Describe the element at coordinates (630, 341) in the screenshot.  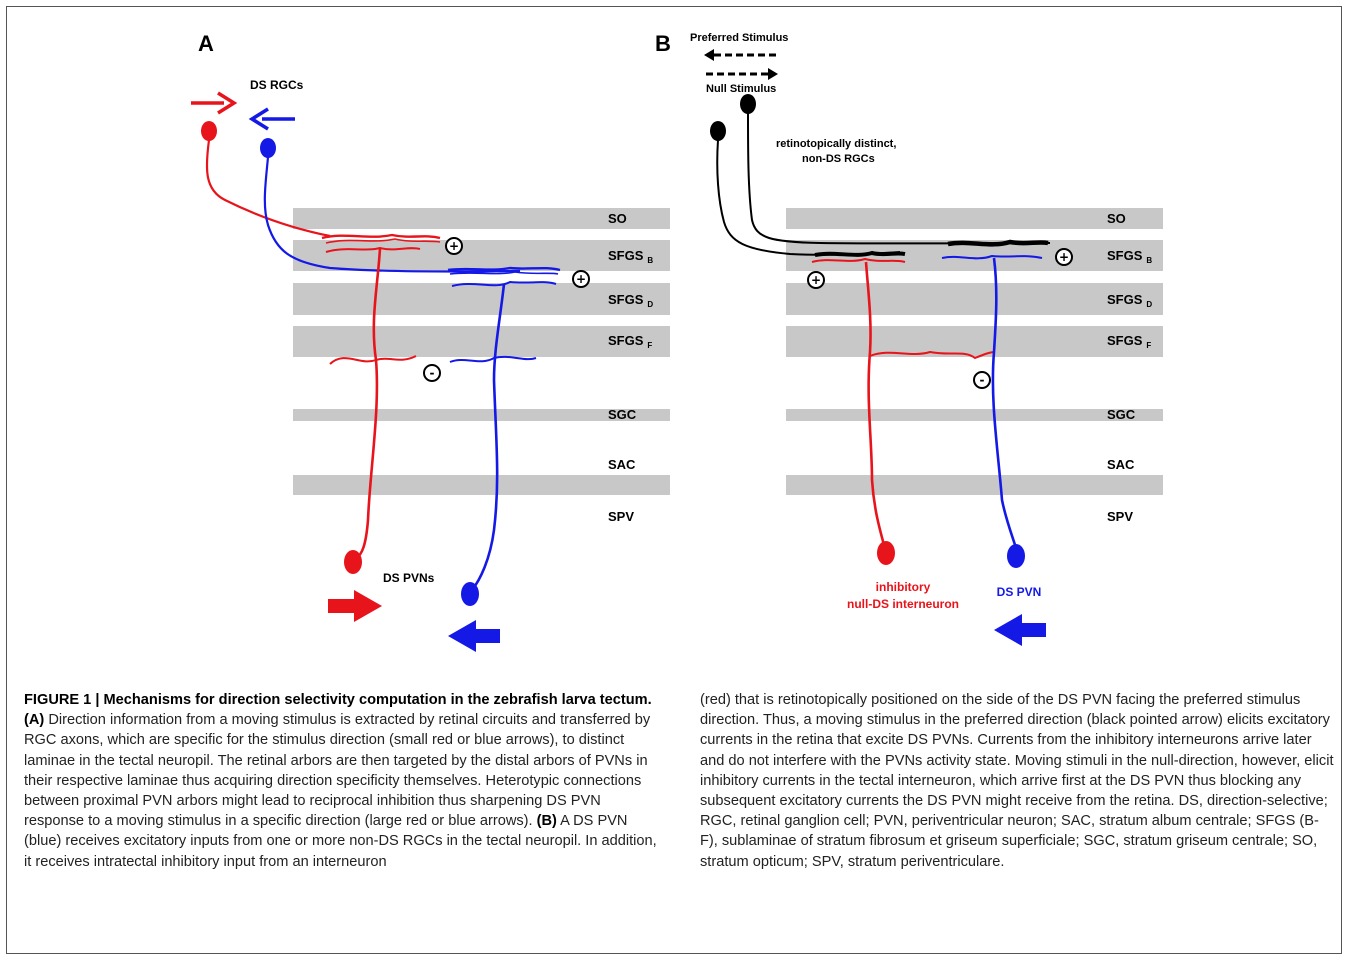
I see `lamina-label-sfgs-f: SFGS F` at that location.